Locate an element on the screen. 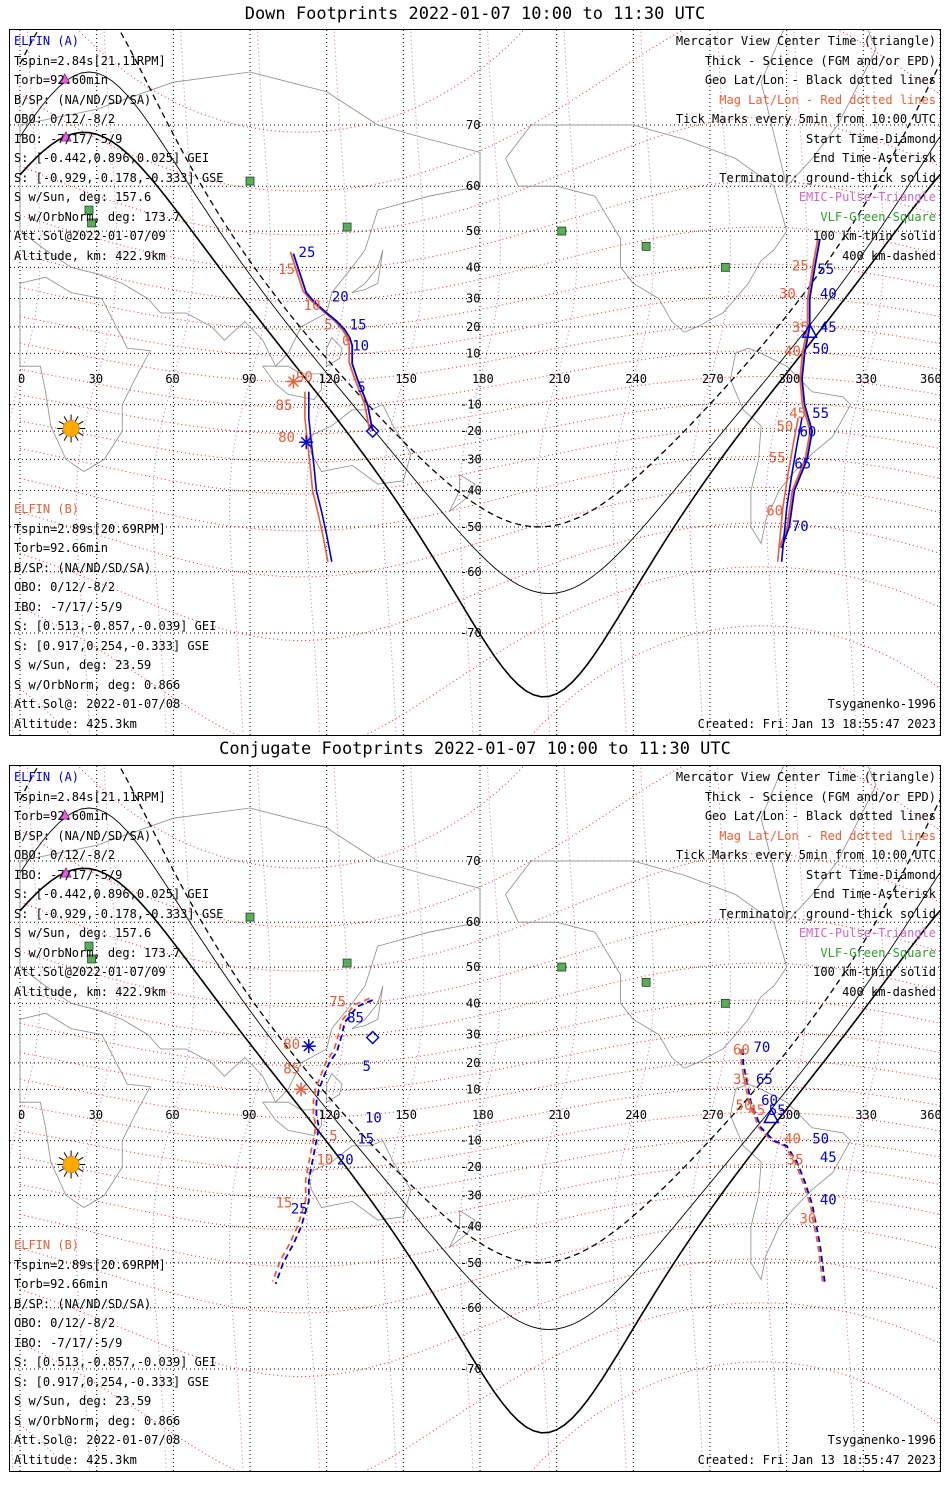 The width and height of the screenshot is (950, 1500). elfin-a-info-line: S w/Sun, deg: 157.6 is located at coordinates (83, 197).